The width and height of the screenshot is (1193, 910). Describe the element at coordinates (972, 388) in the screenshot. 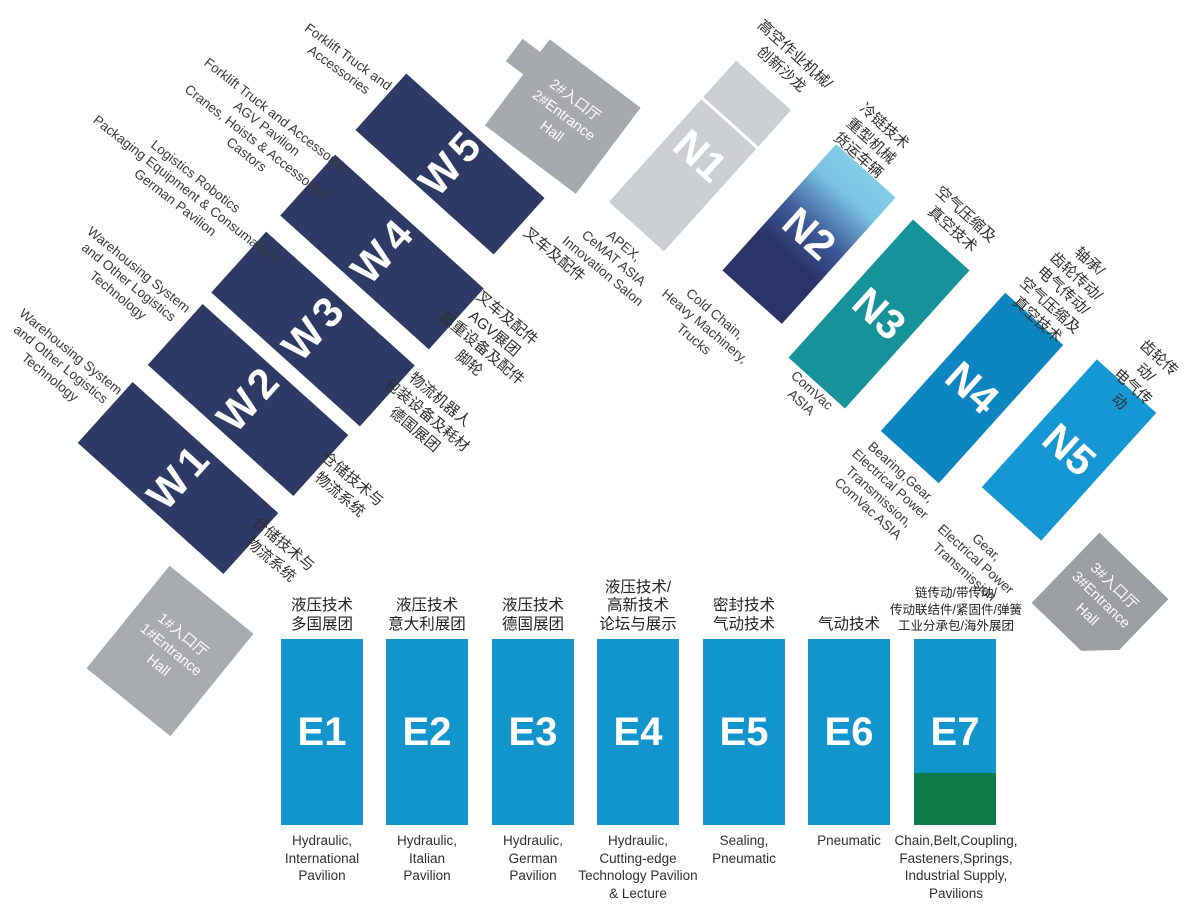

I see `hall-n4-letter: N4` at that location.